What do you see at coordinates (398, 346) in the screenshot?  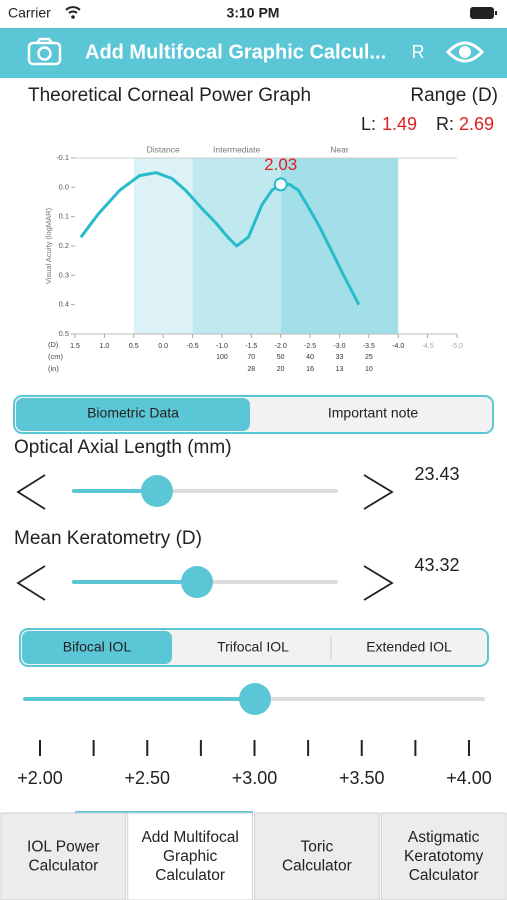 I see `x-tick-label: -4.0` at bounding box center [398, 346].